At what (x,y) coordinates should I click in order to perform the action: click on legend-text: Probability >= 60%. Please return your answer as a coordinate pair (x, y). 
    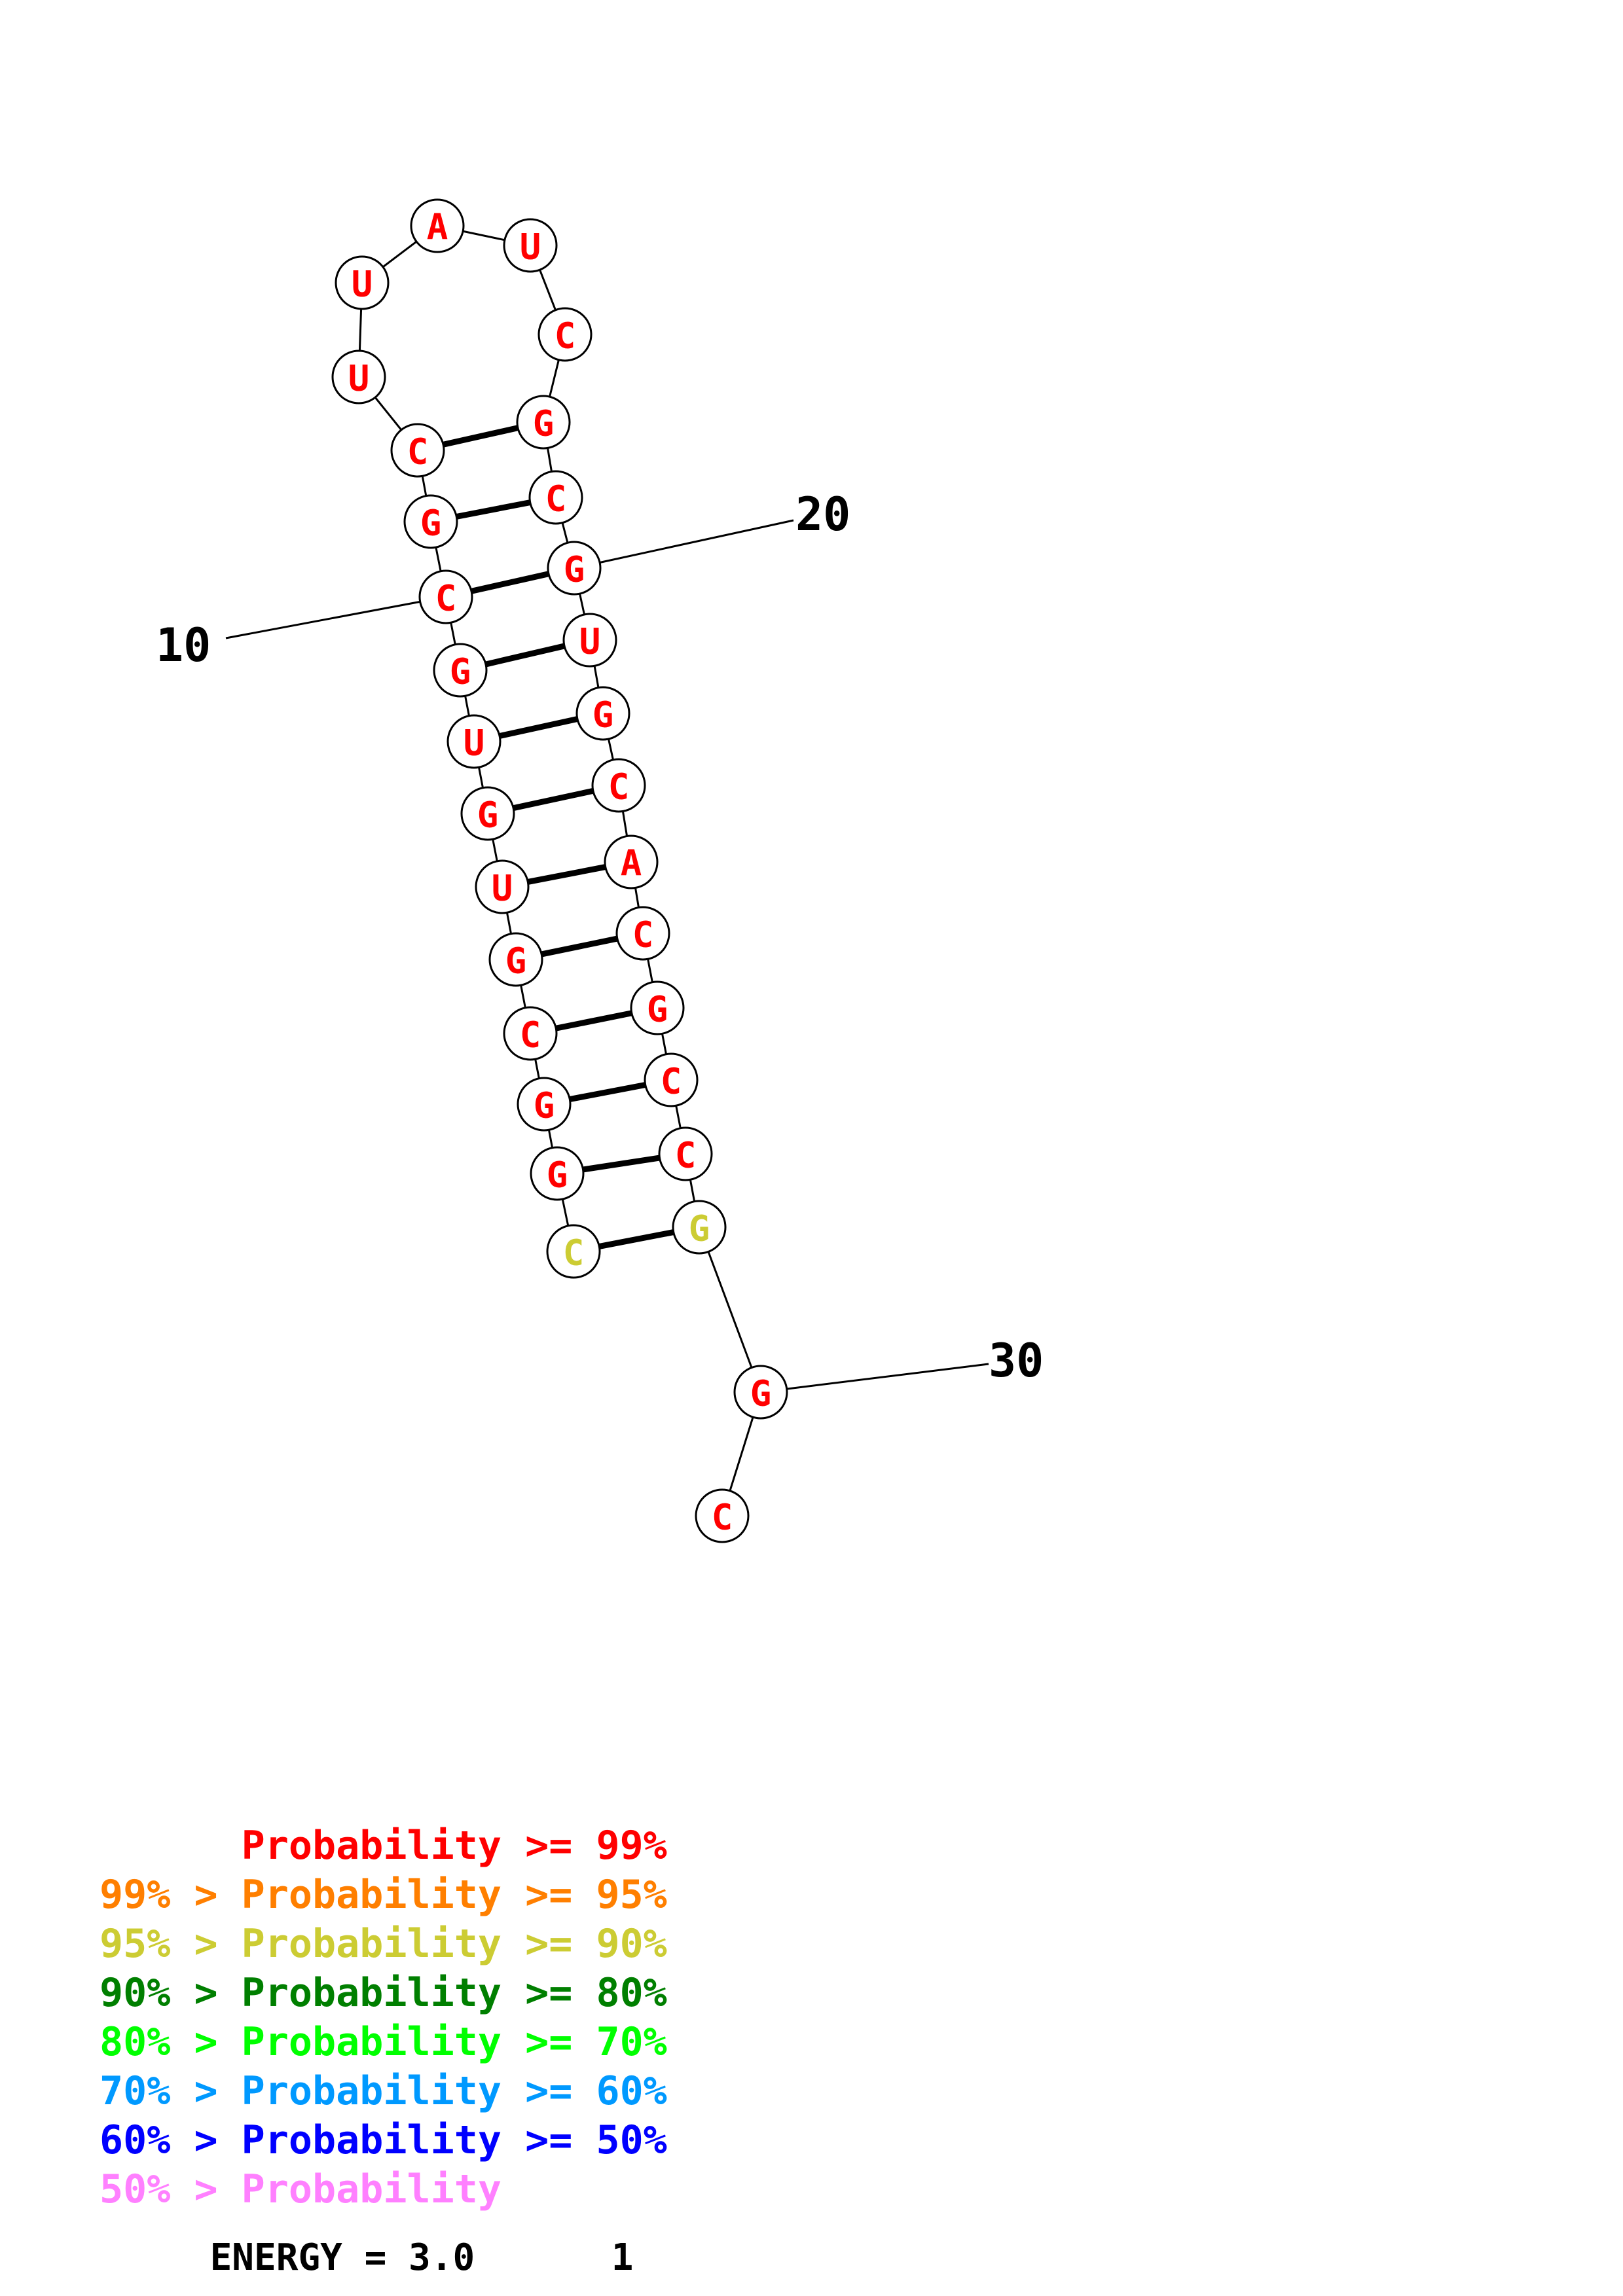
    Looking at the image, I should click on (454, 2091).